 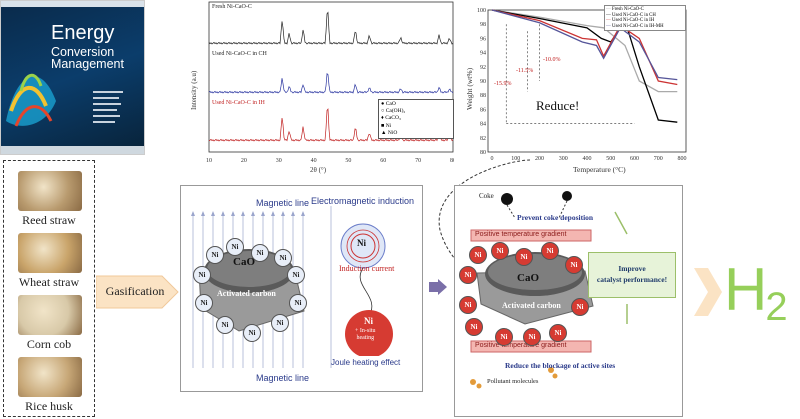 I want to click on tga-frame, so click(x=587, y=81).